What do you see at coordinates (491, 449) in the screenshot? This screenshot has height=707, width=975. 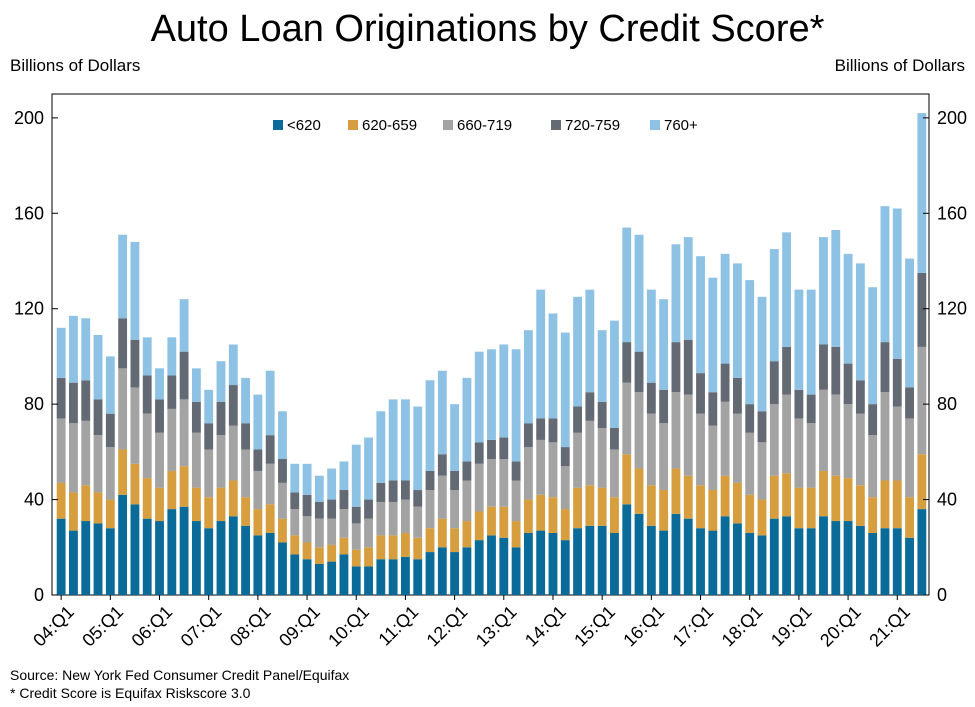 I see `bar-segment-12-Q4-s3` at bounding box center [491, 449].